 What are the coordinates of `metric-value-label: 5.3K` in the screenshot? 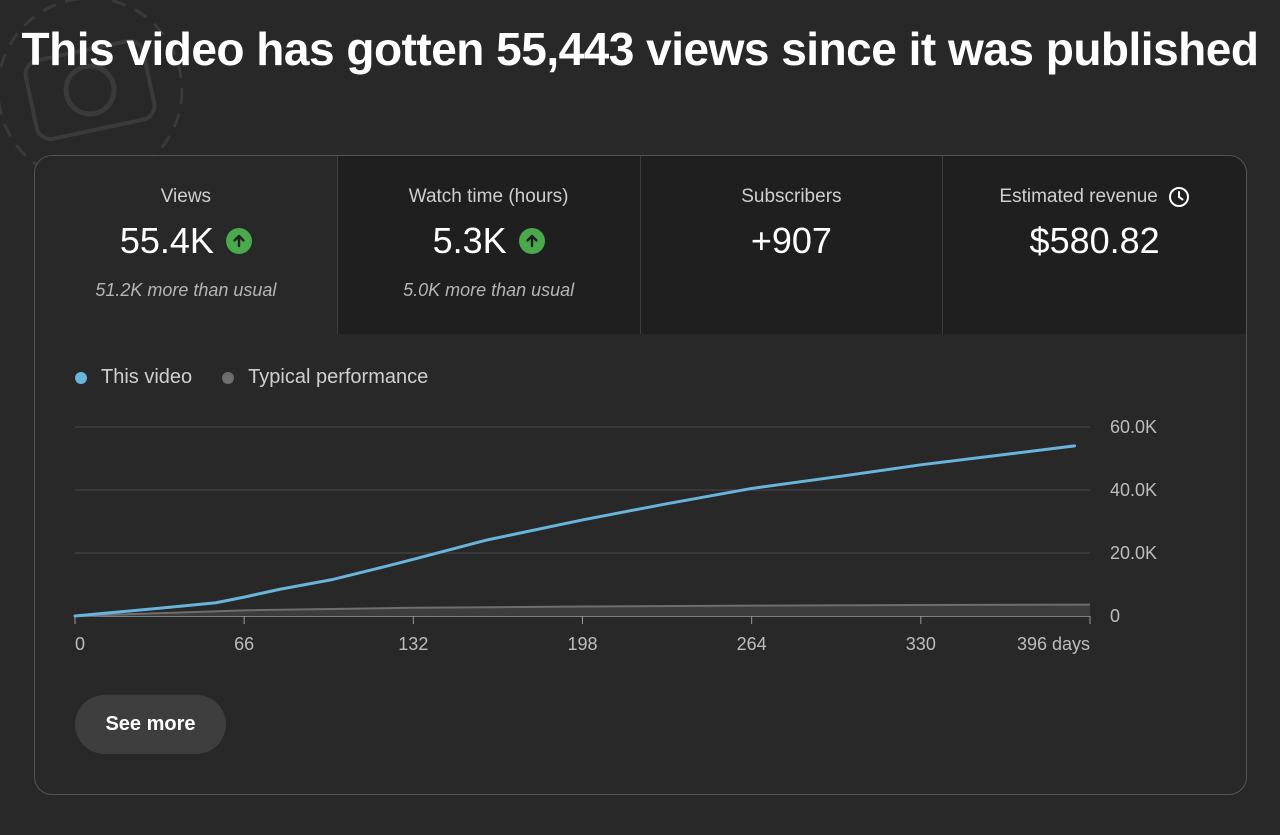 It's located at (469, 240).